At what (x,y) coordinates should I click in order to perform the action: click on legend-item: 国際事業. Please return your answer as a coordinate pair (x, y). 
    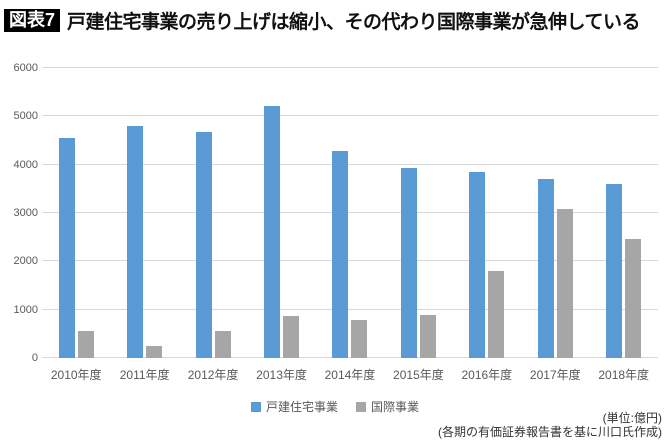
    Looking at the image, I should click on (387, 406).